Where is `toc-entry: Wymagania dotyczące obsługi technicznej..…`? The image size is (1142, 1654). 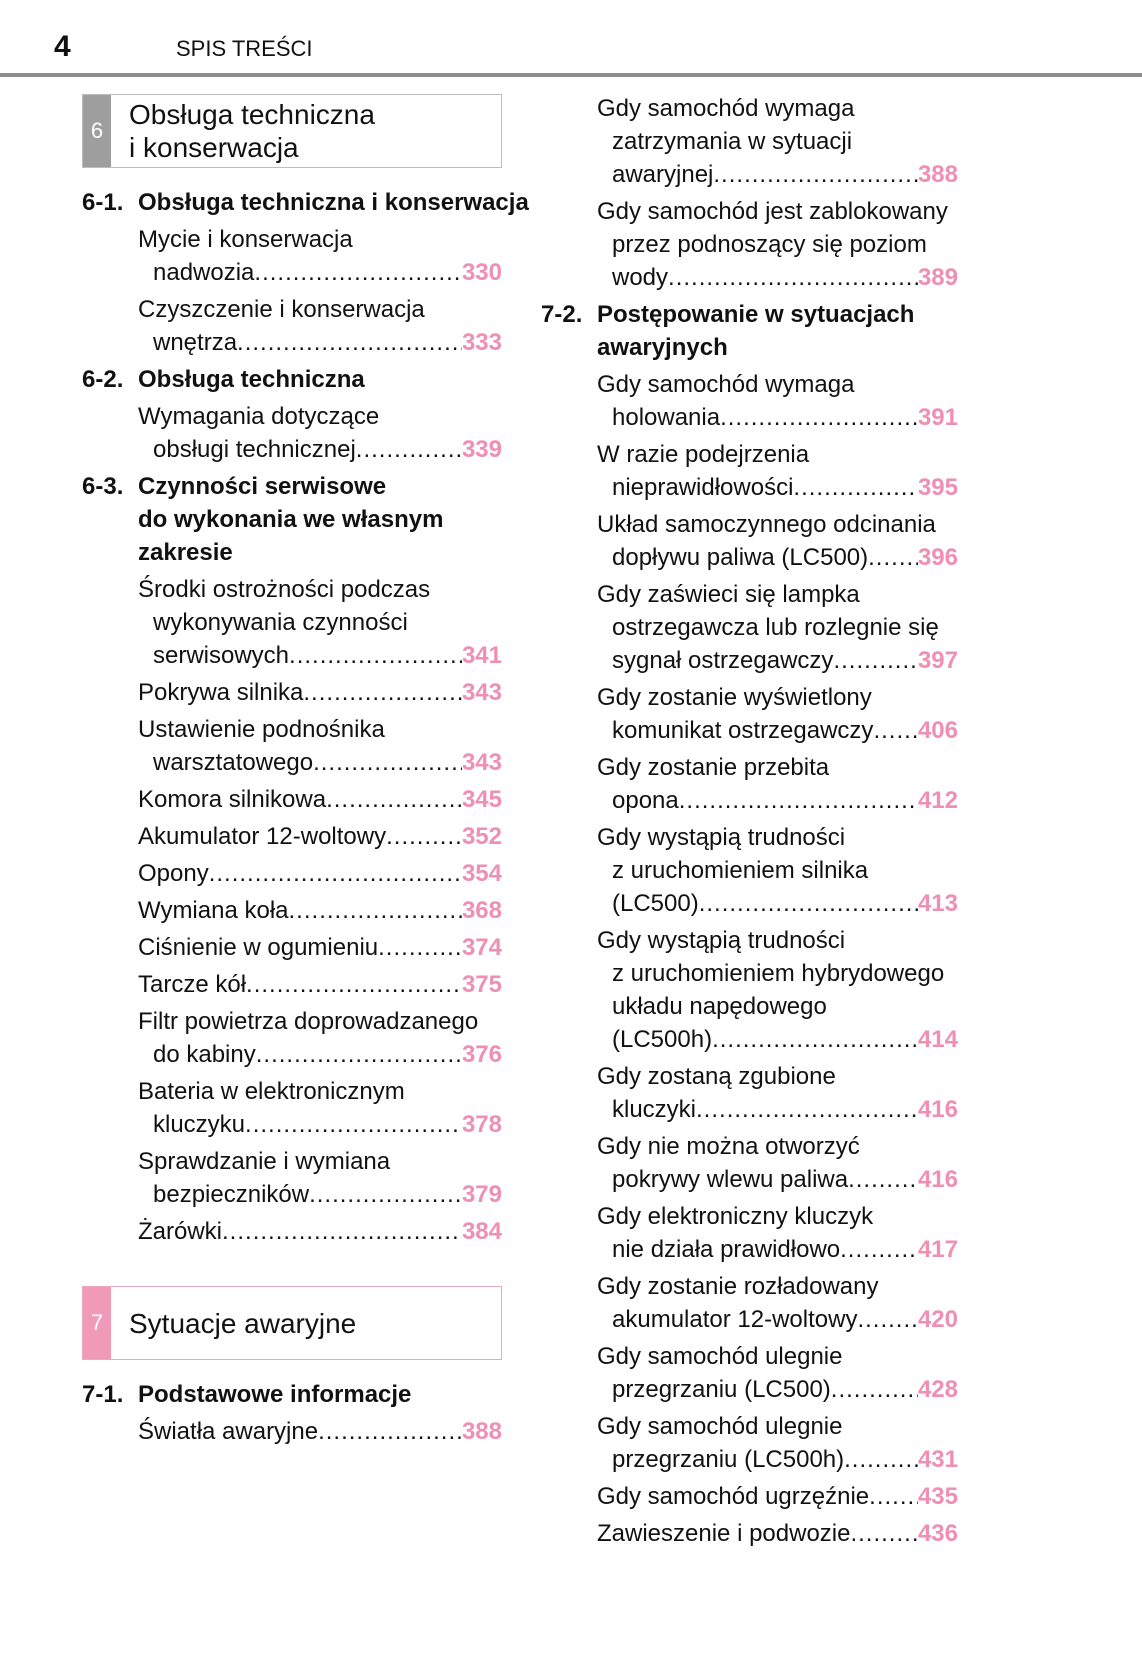 toc-entry: Wymagania dotyczące obsługi technicznej..… is located at coordinates (320, 433).